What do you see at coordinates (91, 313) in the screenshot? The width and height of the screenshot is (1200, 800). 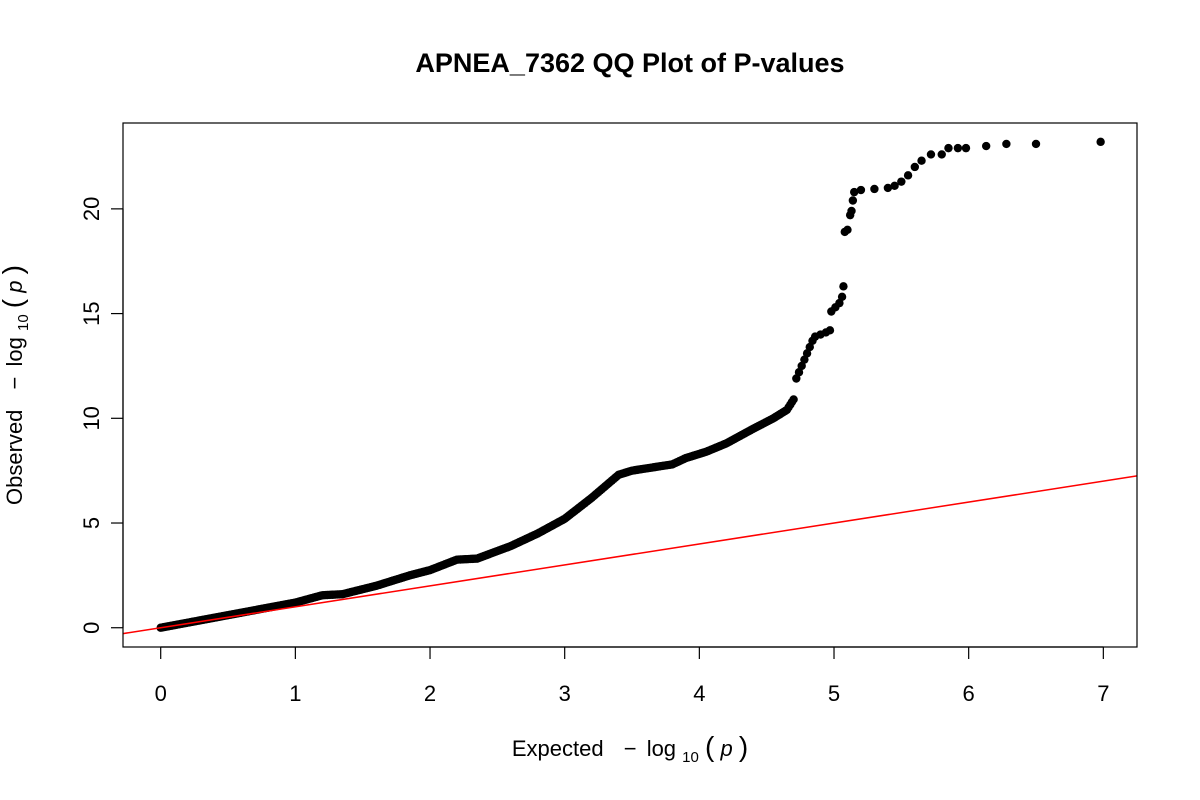 I see `y-tick-label: 15` at bounding box center [91, 313].